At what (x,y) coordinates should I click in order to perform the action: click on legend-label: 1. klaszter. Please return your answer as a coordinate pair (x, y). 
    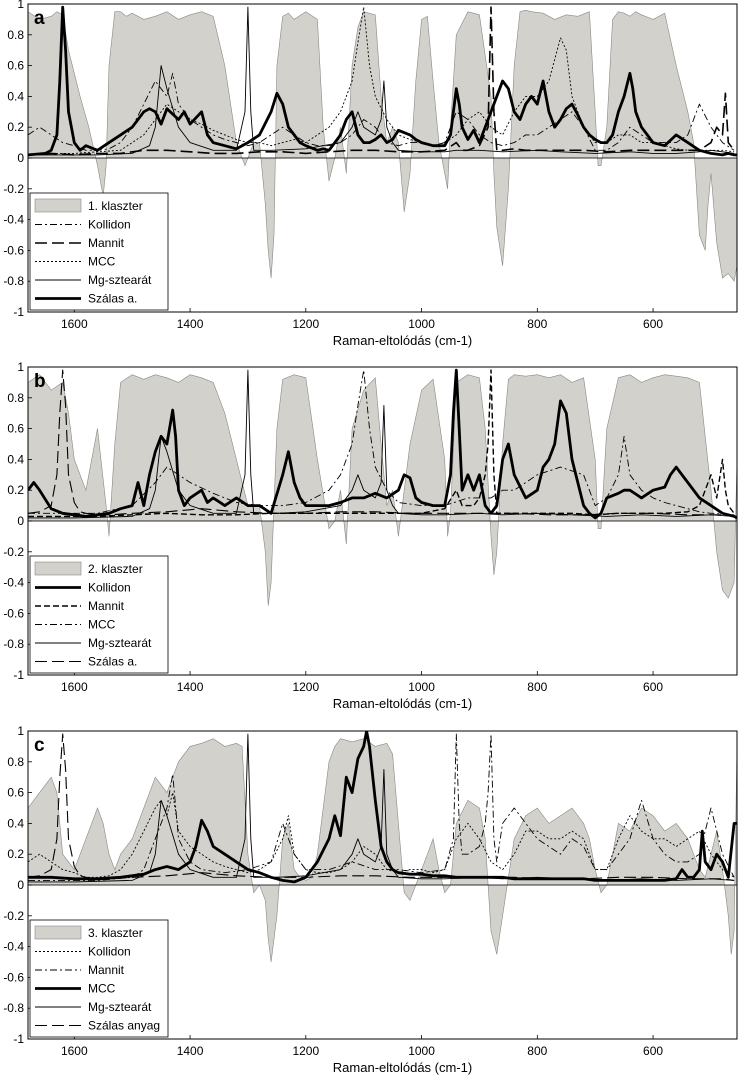
    Looking at the image, I should click on (115, 206).